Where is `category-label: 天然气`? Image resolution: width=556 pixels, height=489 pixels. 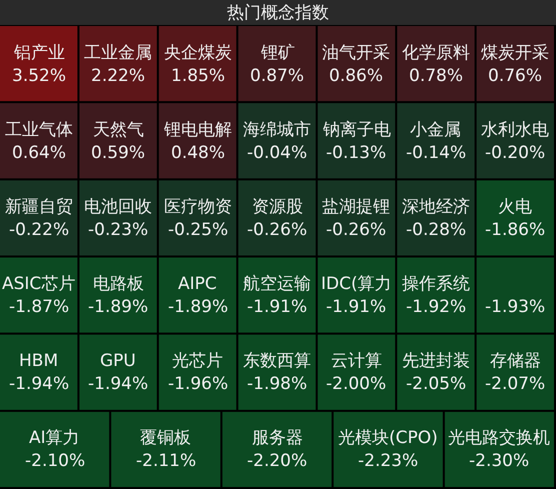
category-label: 天然气 is located at coordinates (118, 130).